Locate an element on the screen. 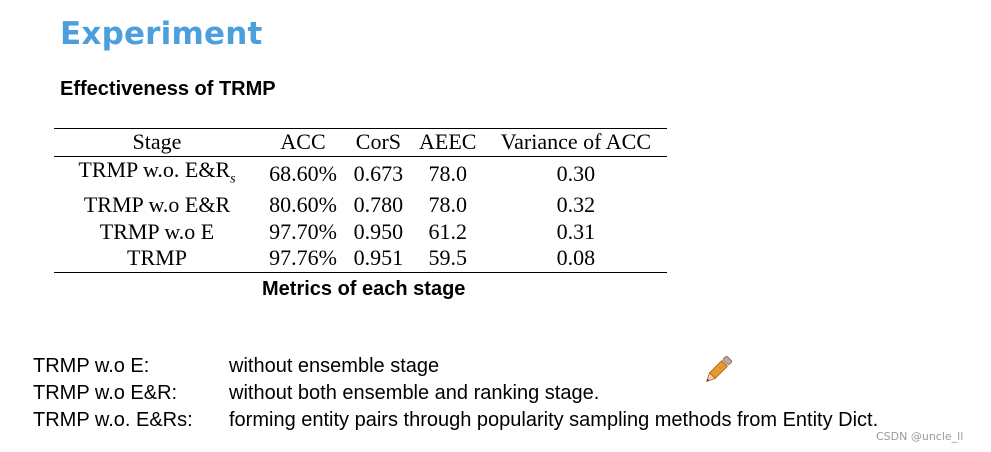 The image size is (991, 452). cors-cell: 0.950 is located at coordinates (378, 231).